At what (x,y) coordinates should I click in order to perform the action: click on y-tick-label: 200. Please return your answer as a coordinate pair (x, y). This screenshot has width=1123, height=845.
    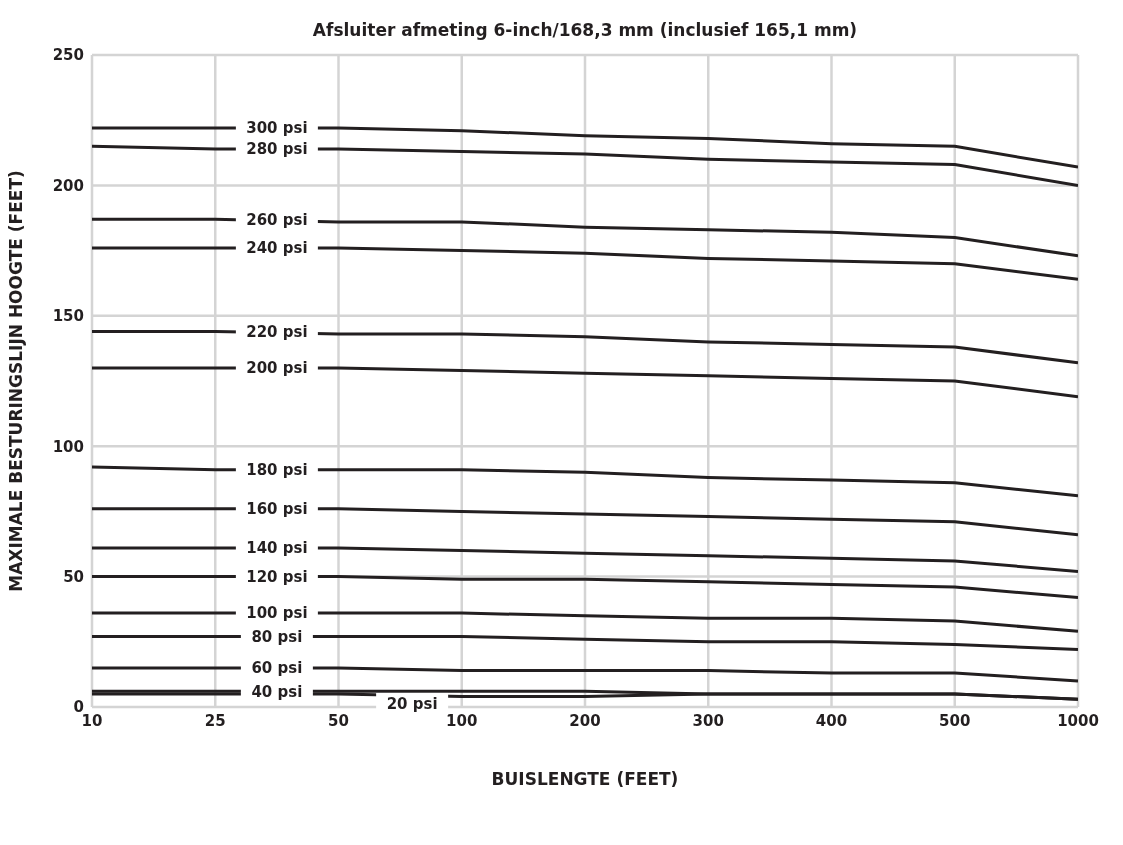
    Looking at the image, I should click on (68, 185).